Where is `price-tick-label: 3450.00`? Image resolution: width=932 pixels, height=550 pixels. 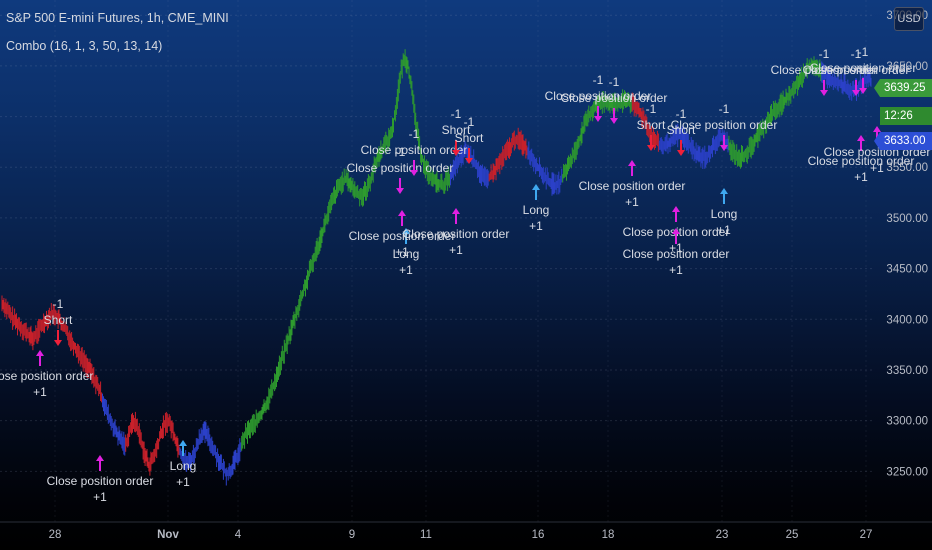 price-tick-label: 3450.00 is located at coordinates (907, 270).